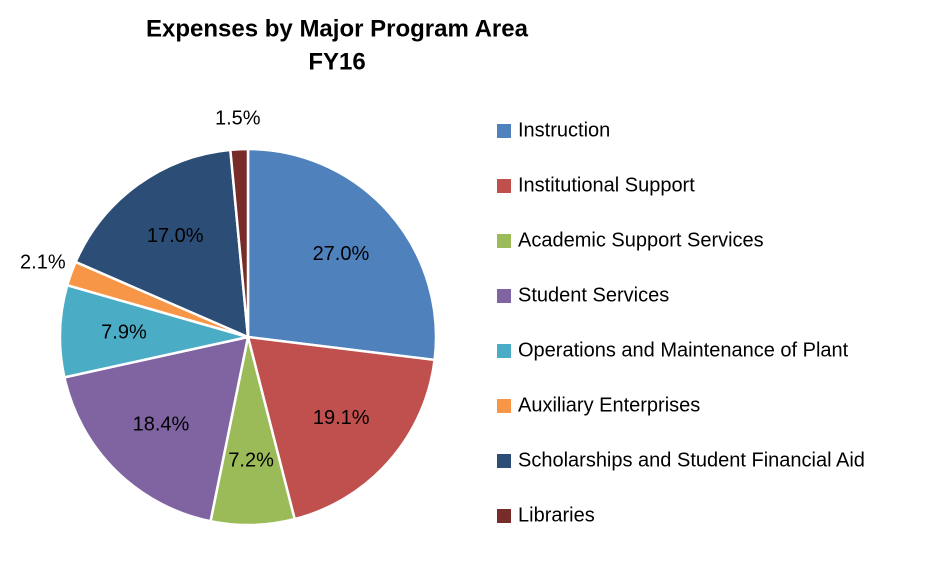 The height and width of the screenshot is (576, 934). What do you see at coordinates (251, 460) in the screenshot?
I see `data-label: 7.2%` at bounding box center [251, 460].